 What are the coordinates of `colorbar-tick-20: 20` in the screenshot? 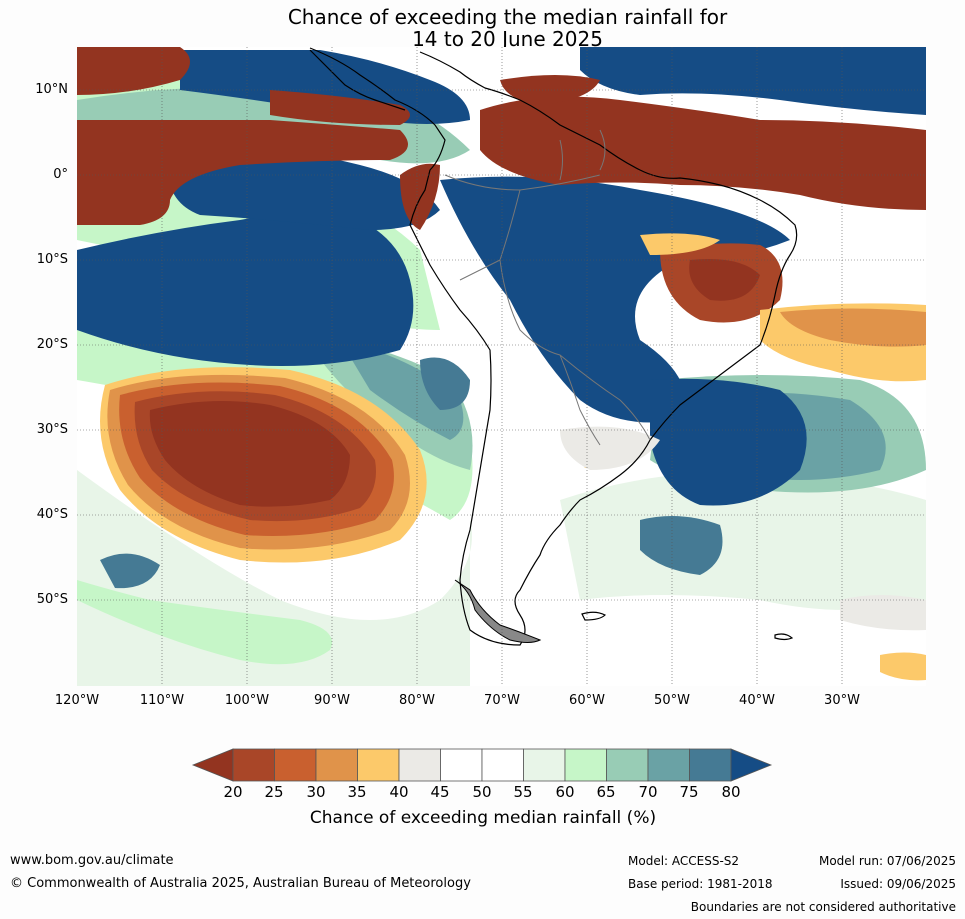 It's located at (233, 792).